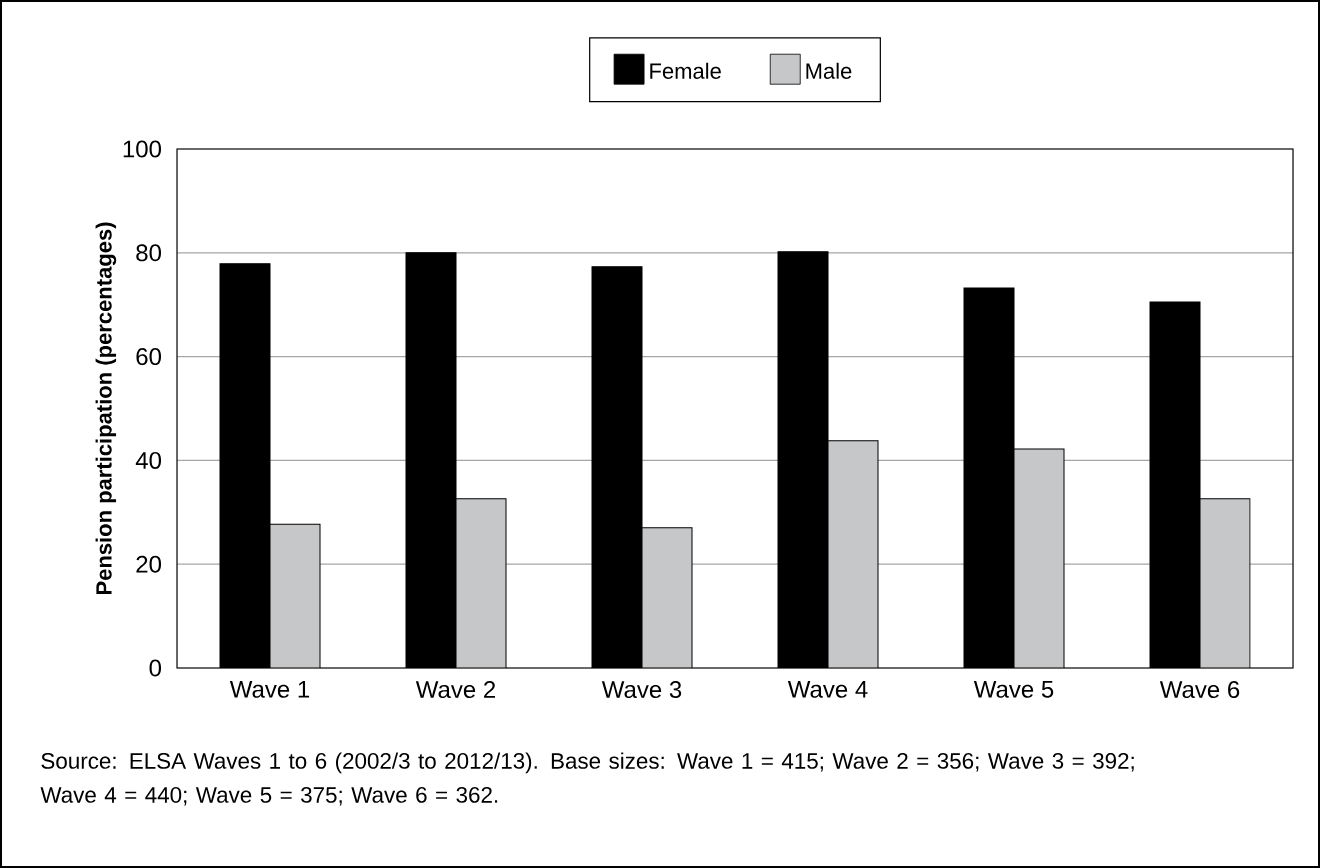 Image resolution: width=1320 pixels, height=868 pixels. Describe the element at coordinates (829, 70) in the screenshot. I see `legend-label: Male` at that location.